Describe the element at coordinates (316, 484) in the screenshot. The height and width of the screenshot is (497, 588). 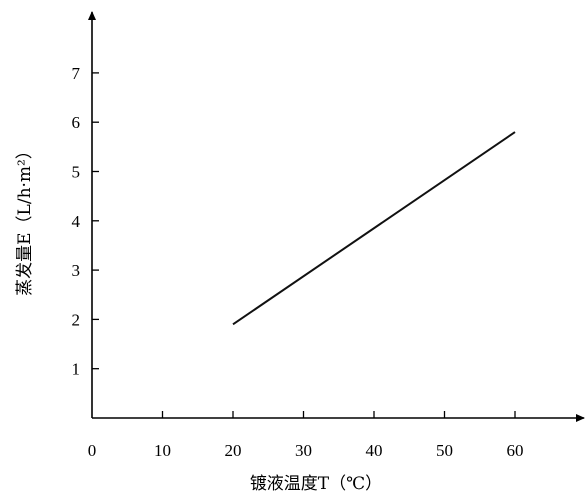
I see `x-axis-title: 镀液温度T（℃）` at that location.